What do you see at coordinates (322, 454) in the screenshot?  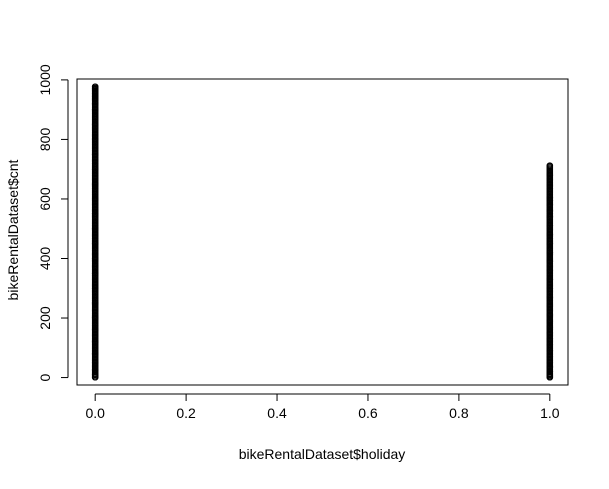 I see `x-axis-label: bikeRentalDataset$holiday` at bounding box center [322, 454].